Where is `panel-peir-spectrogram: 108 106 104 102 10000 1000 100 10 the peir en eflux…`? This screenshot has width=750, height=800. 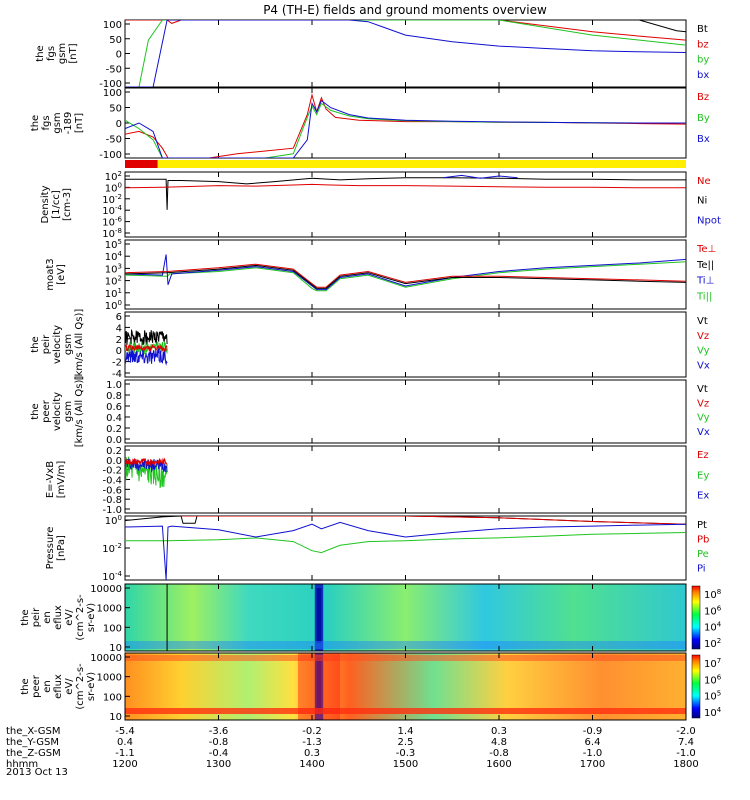 panel-peir-spectrogram: 108 106 104 102 10000 1000 100 10 the peir en eflux… is located at coordinates (371, 618).